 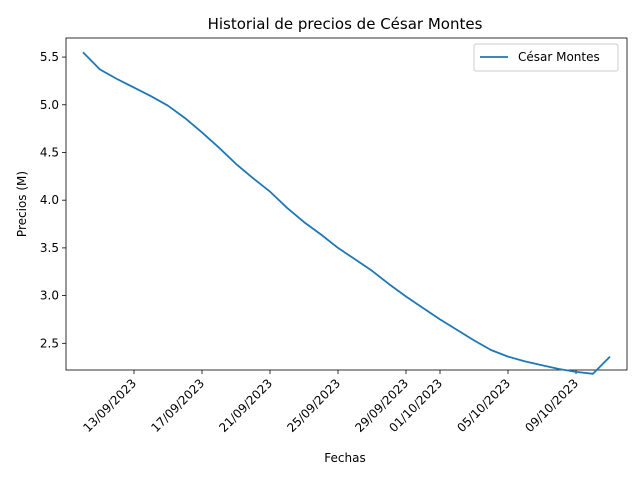 What do you see at coordinates (313, 405) in the screenshot?
I see `x-tick-label: 25/09/2023` at bounding box center [313, 405].